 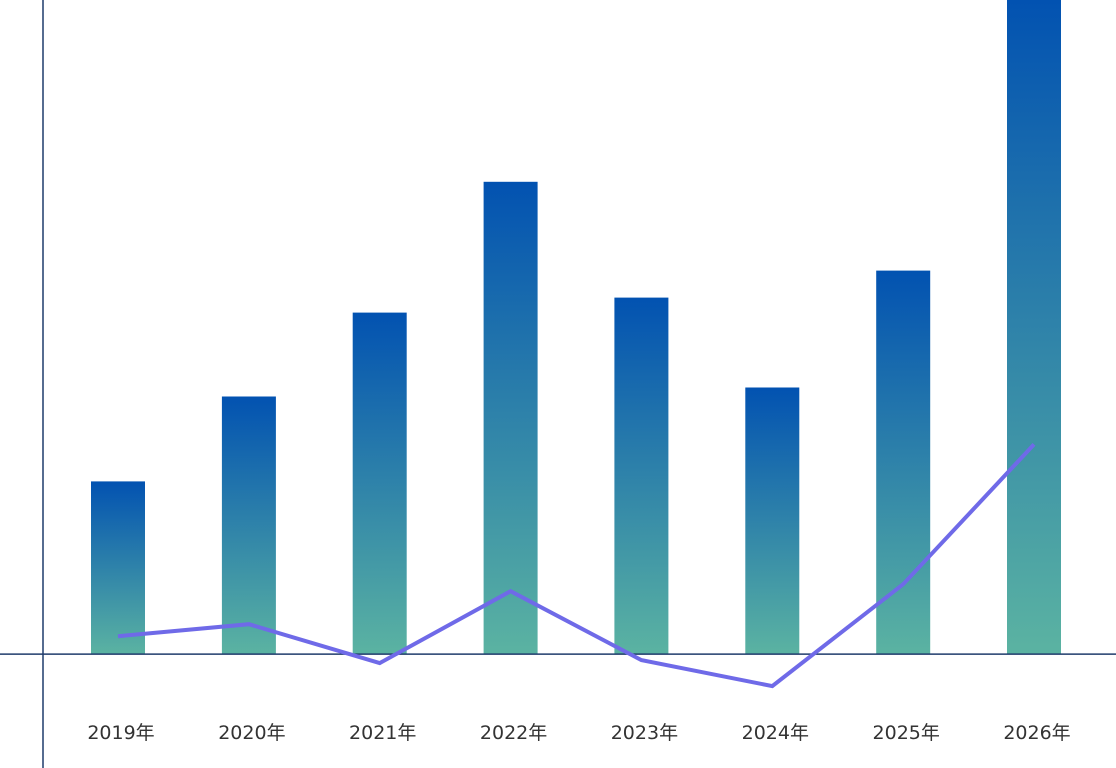 I want to click on bar-2019年, so click(x=118, y=568).